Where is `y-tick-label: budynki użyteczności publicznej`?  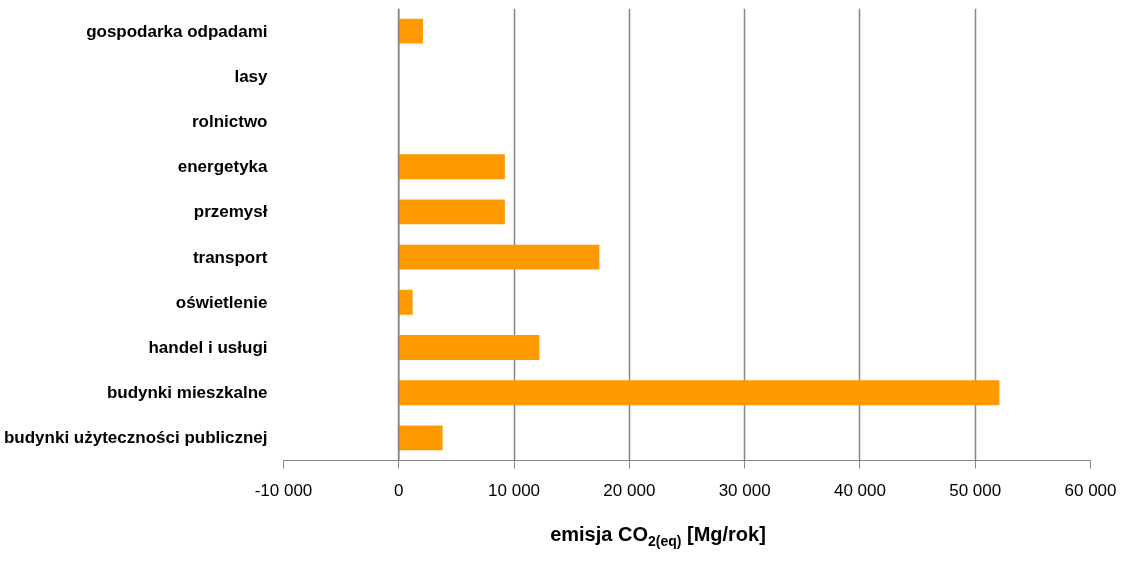
y-tick-label: budynki użyteczności publicznej is located at coordinates (135, 438).